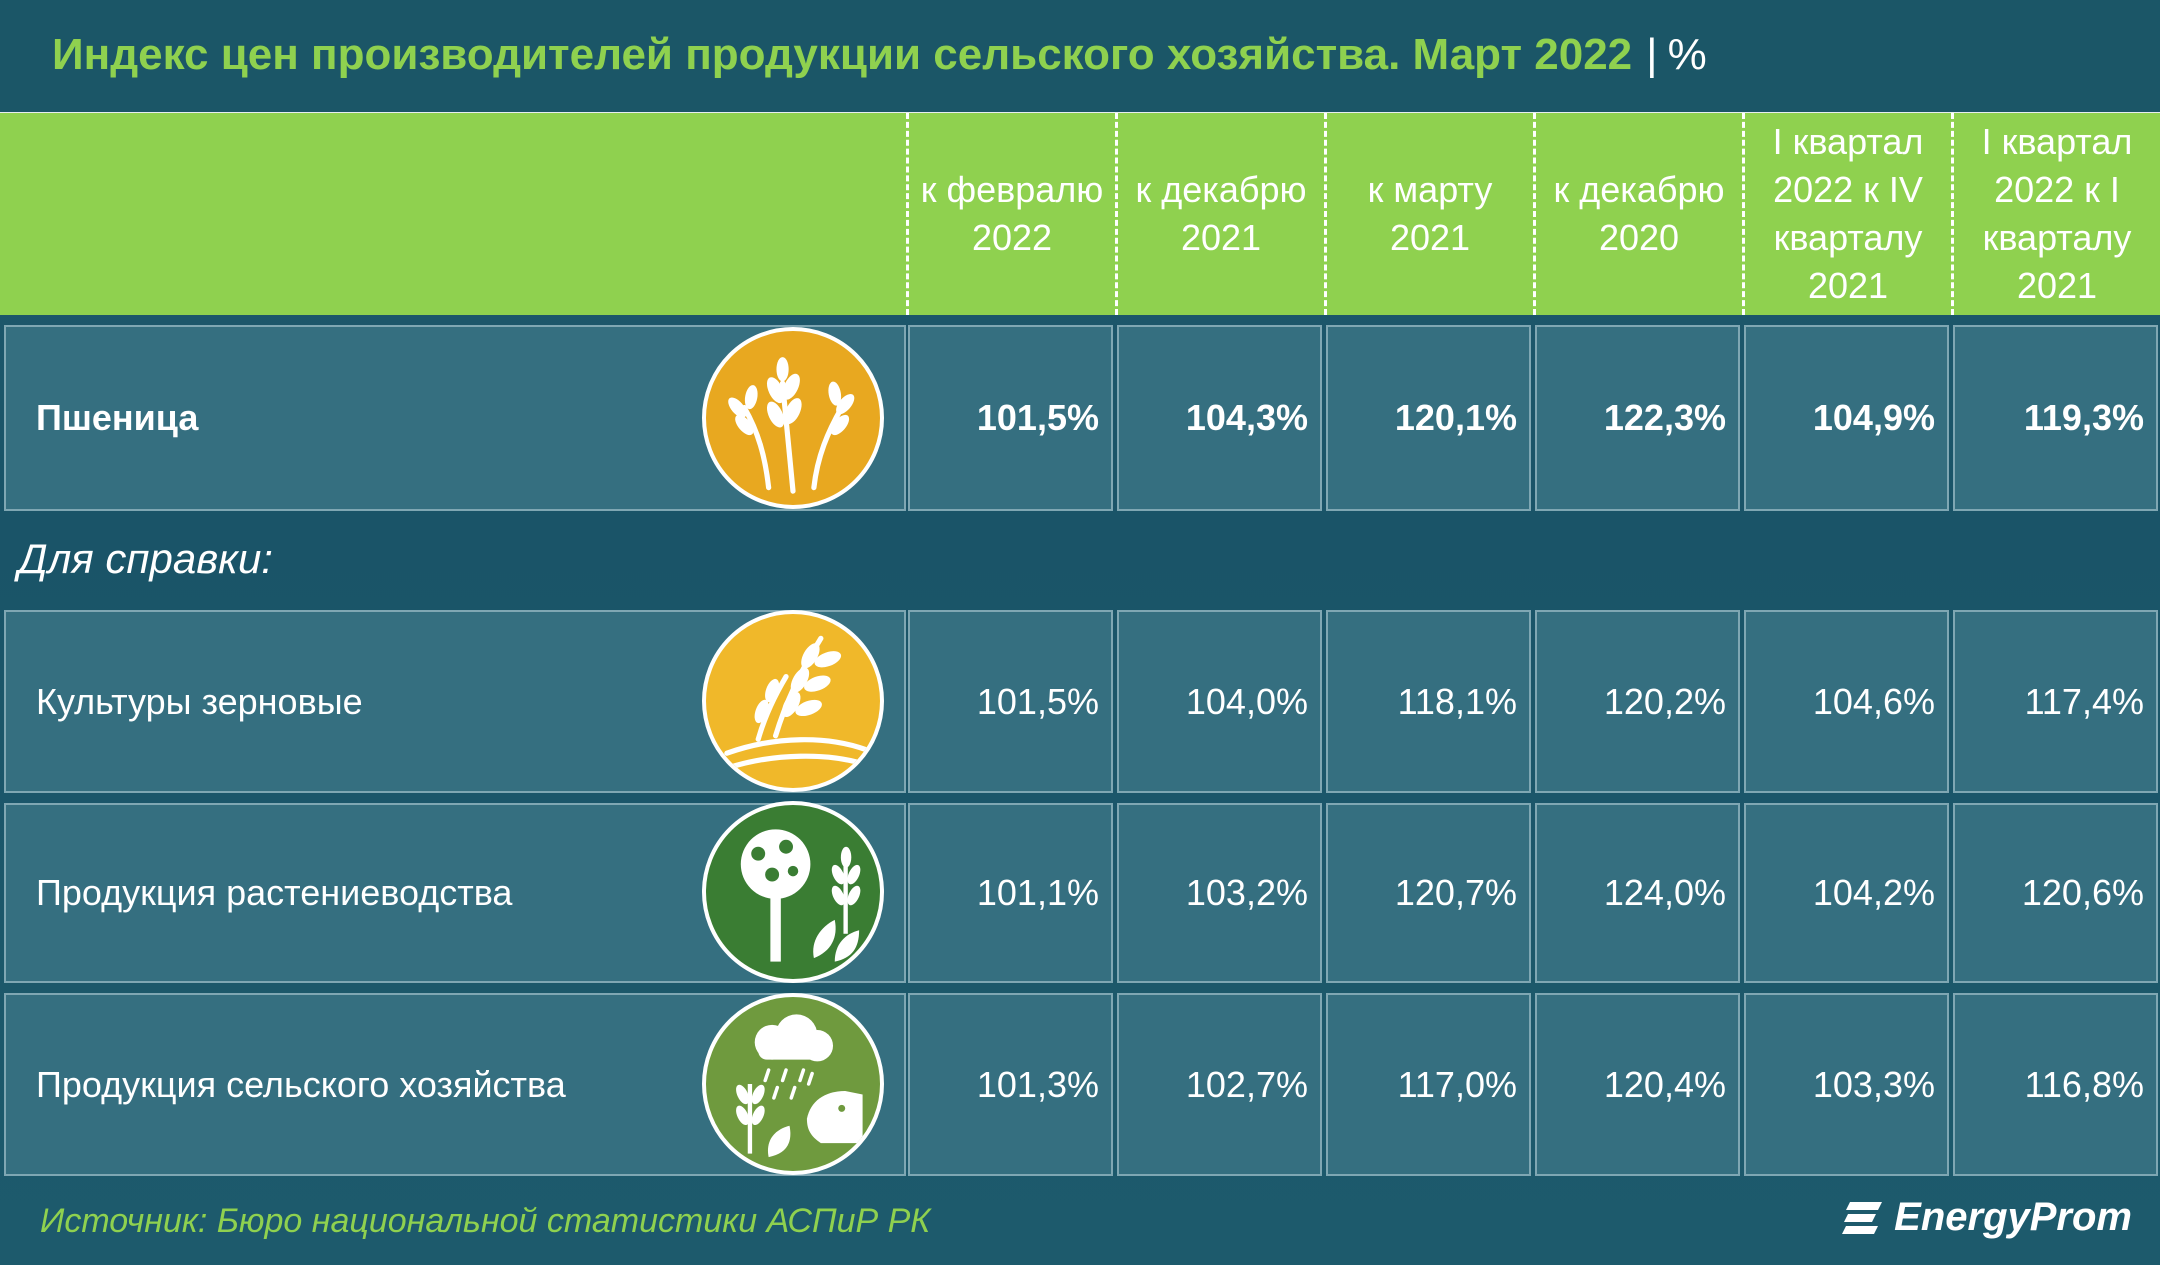 Image resolution: width=2160 pixels, height=1265 pixels. Describe the element at coordinates (1219, 701) in the screenshot. I see `table-cell: 104,0%` at that location.